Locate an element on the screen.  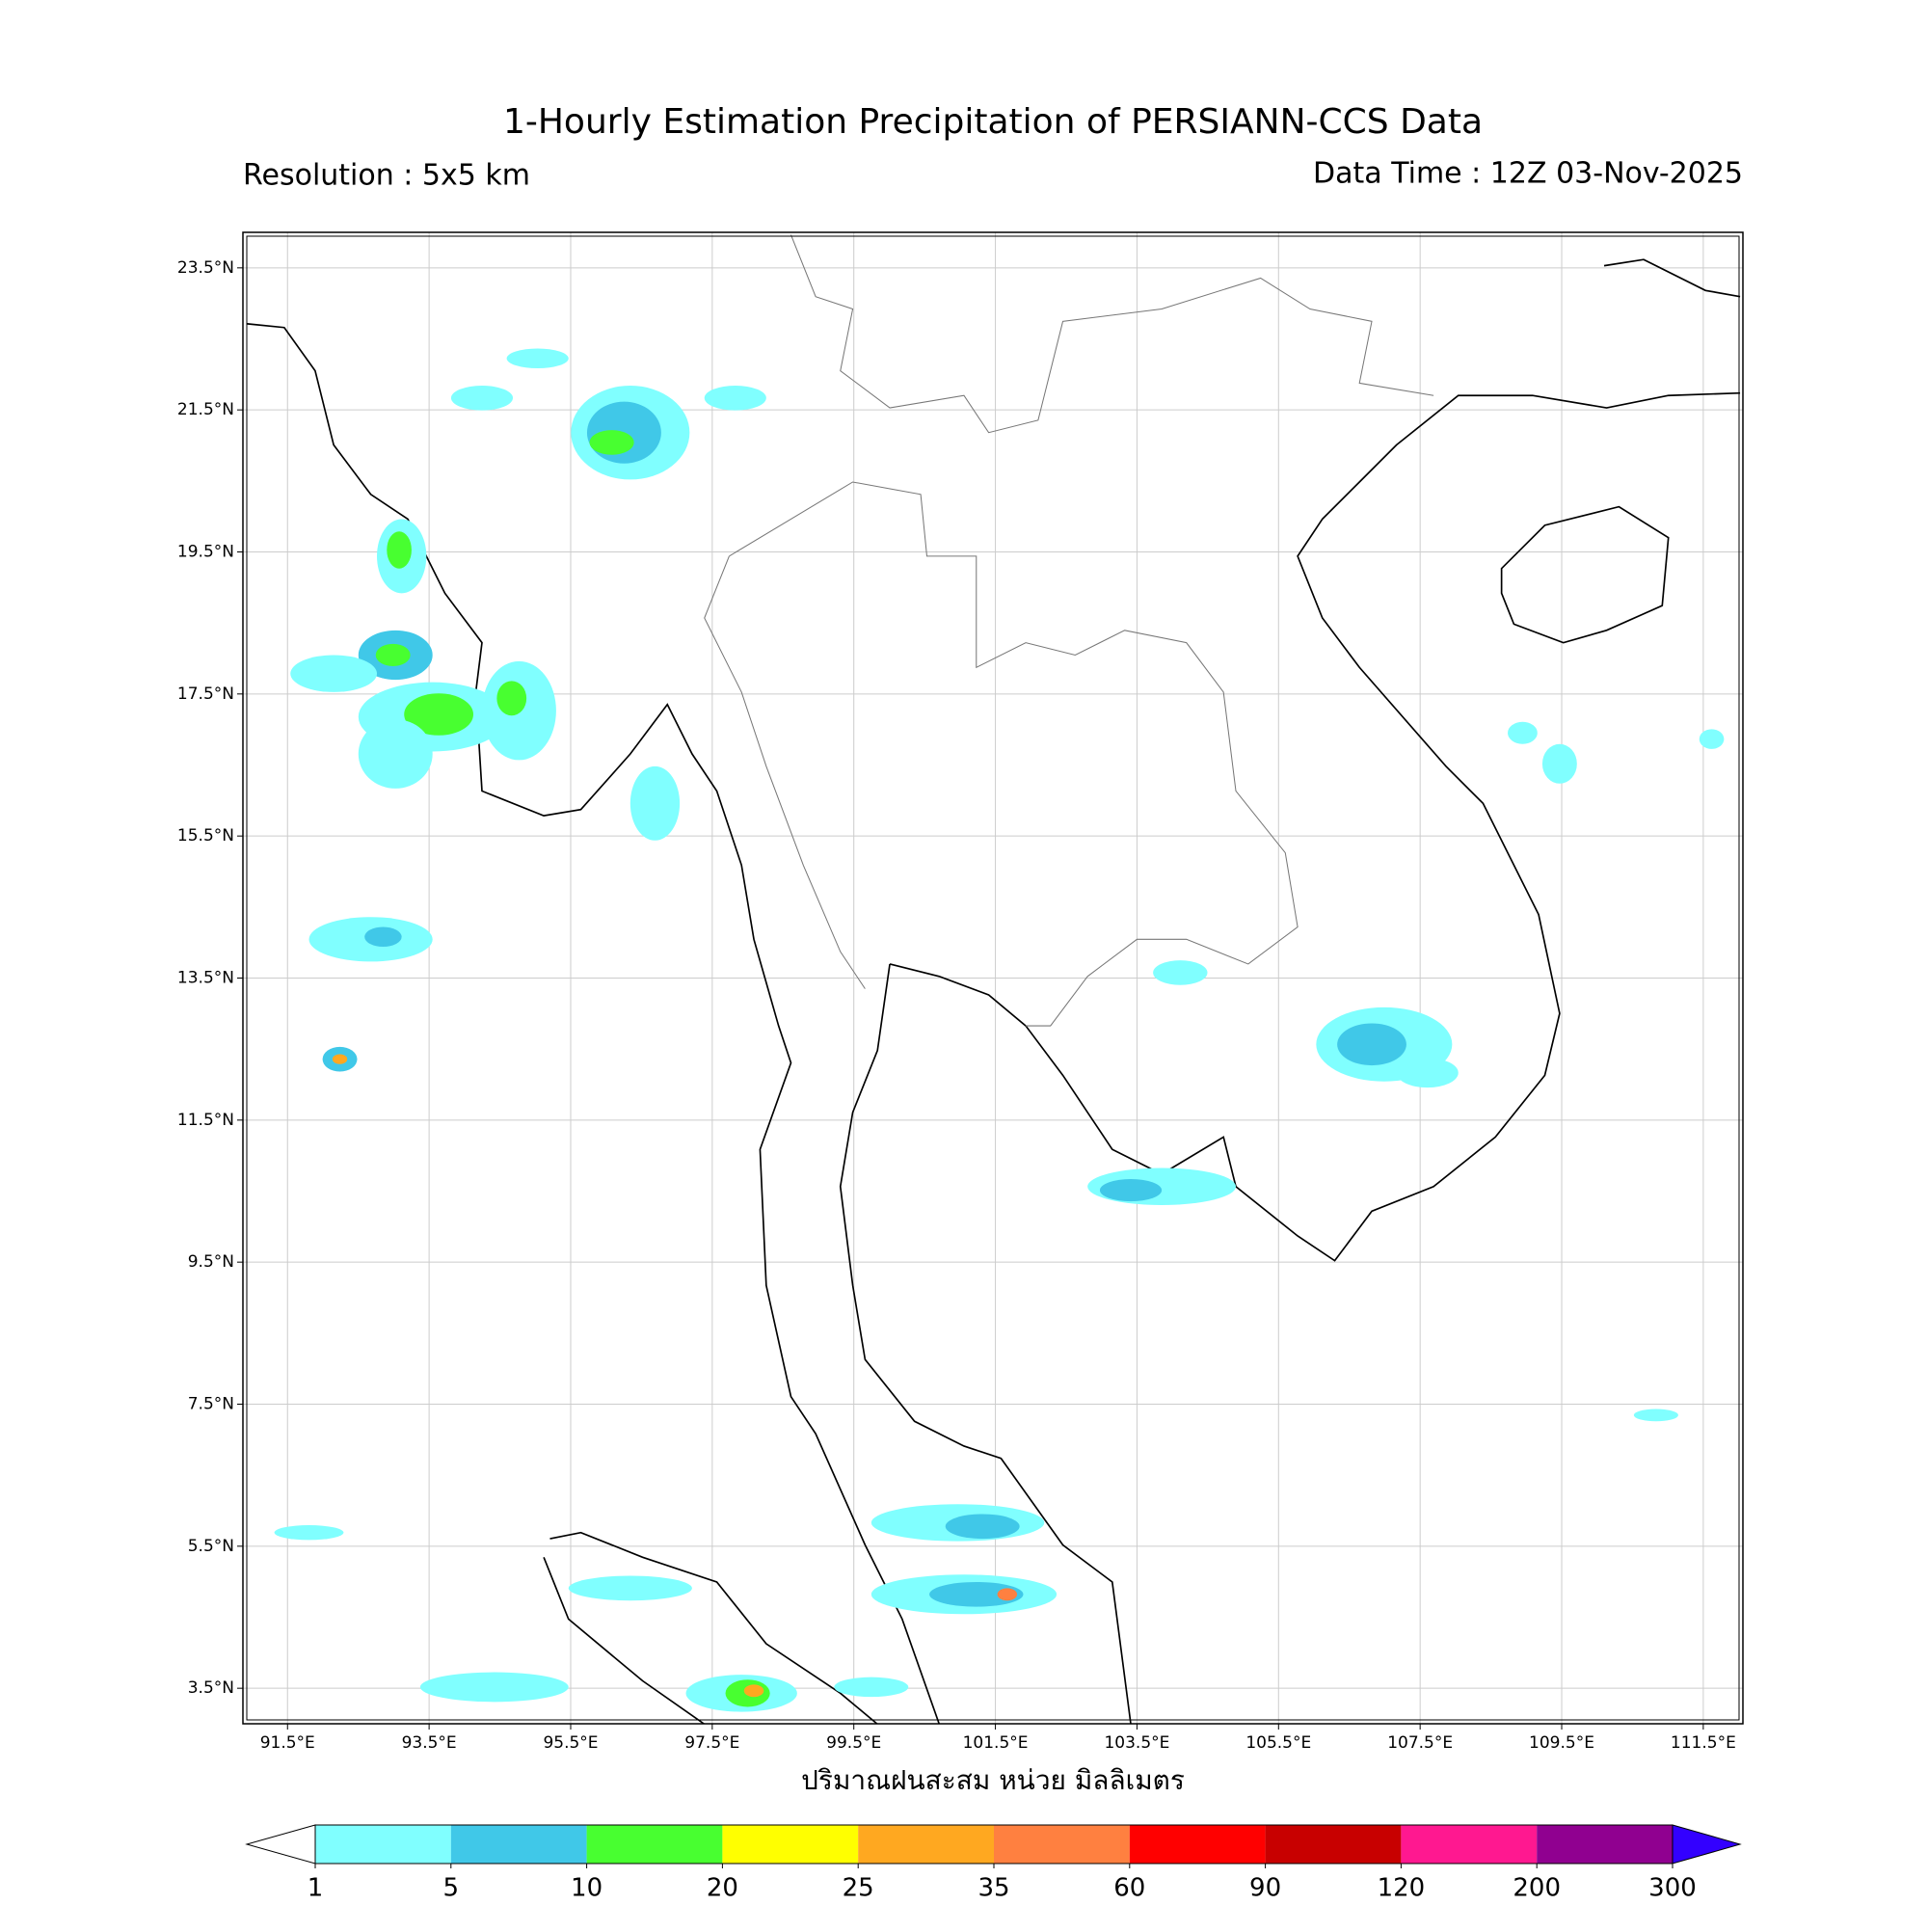
y-tick-label: 23.5°N is located at coordinates (205, 268).